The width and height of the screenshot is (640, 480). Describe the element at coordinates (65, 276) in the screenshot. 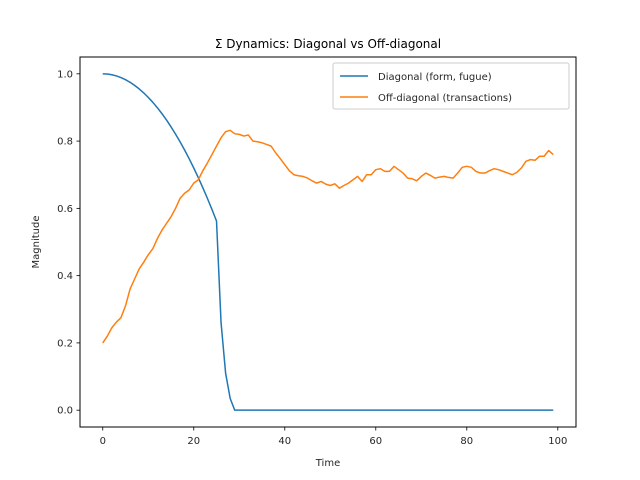

I see `y-tick-label: 0.4` at that location.